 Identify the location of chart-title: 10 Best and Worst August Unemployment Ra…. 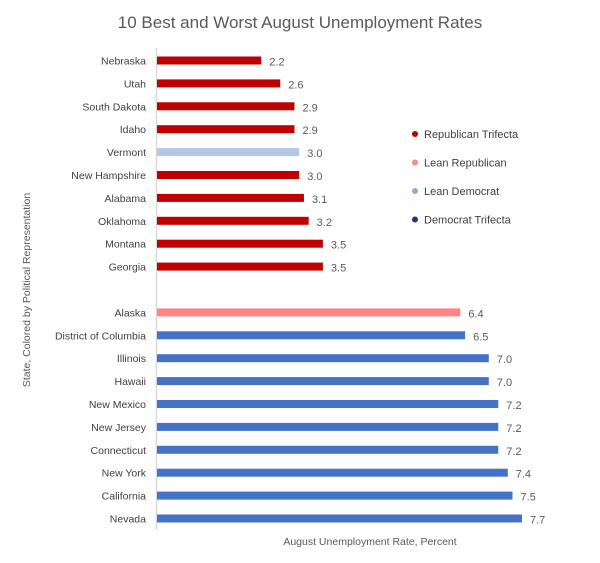
(300, 22).